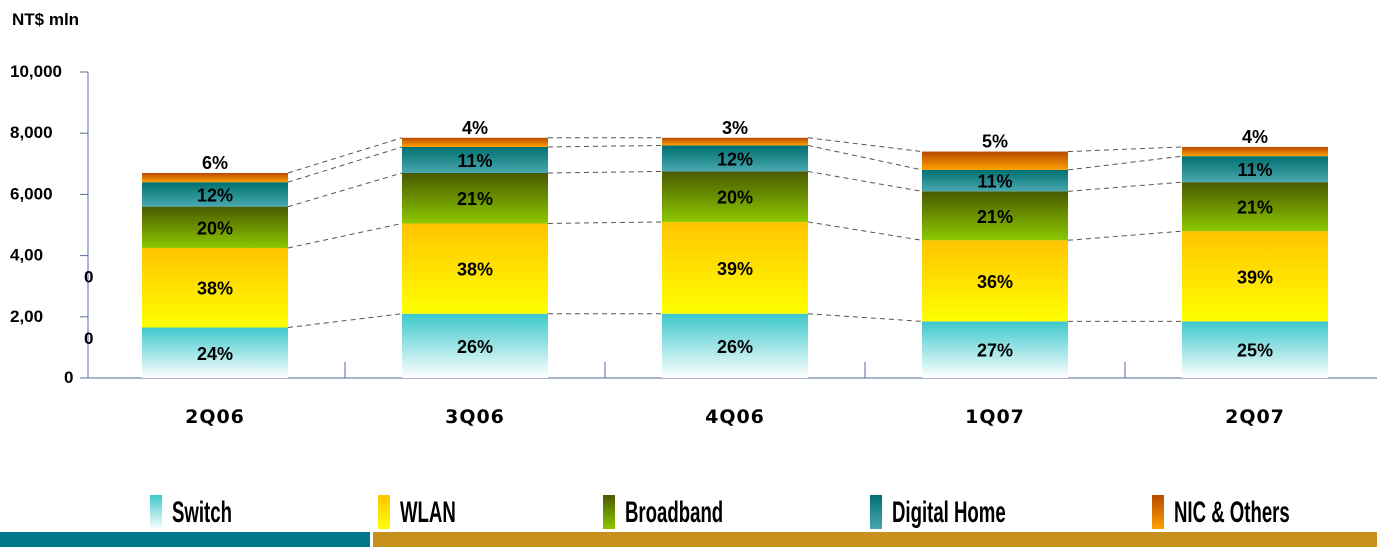  I want to click on legend-swatch-nic-others, so click(1158, 512).